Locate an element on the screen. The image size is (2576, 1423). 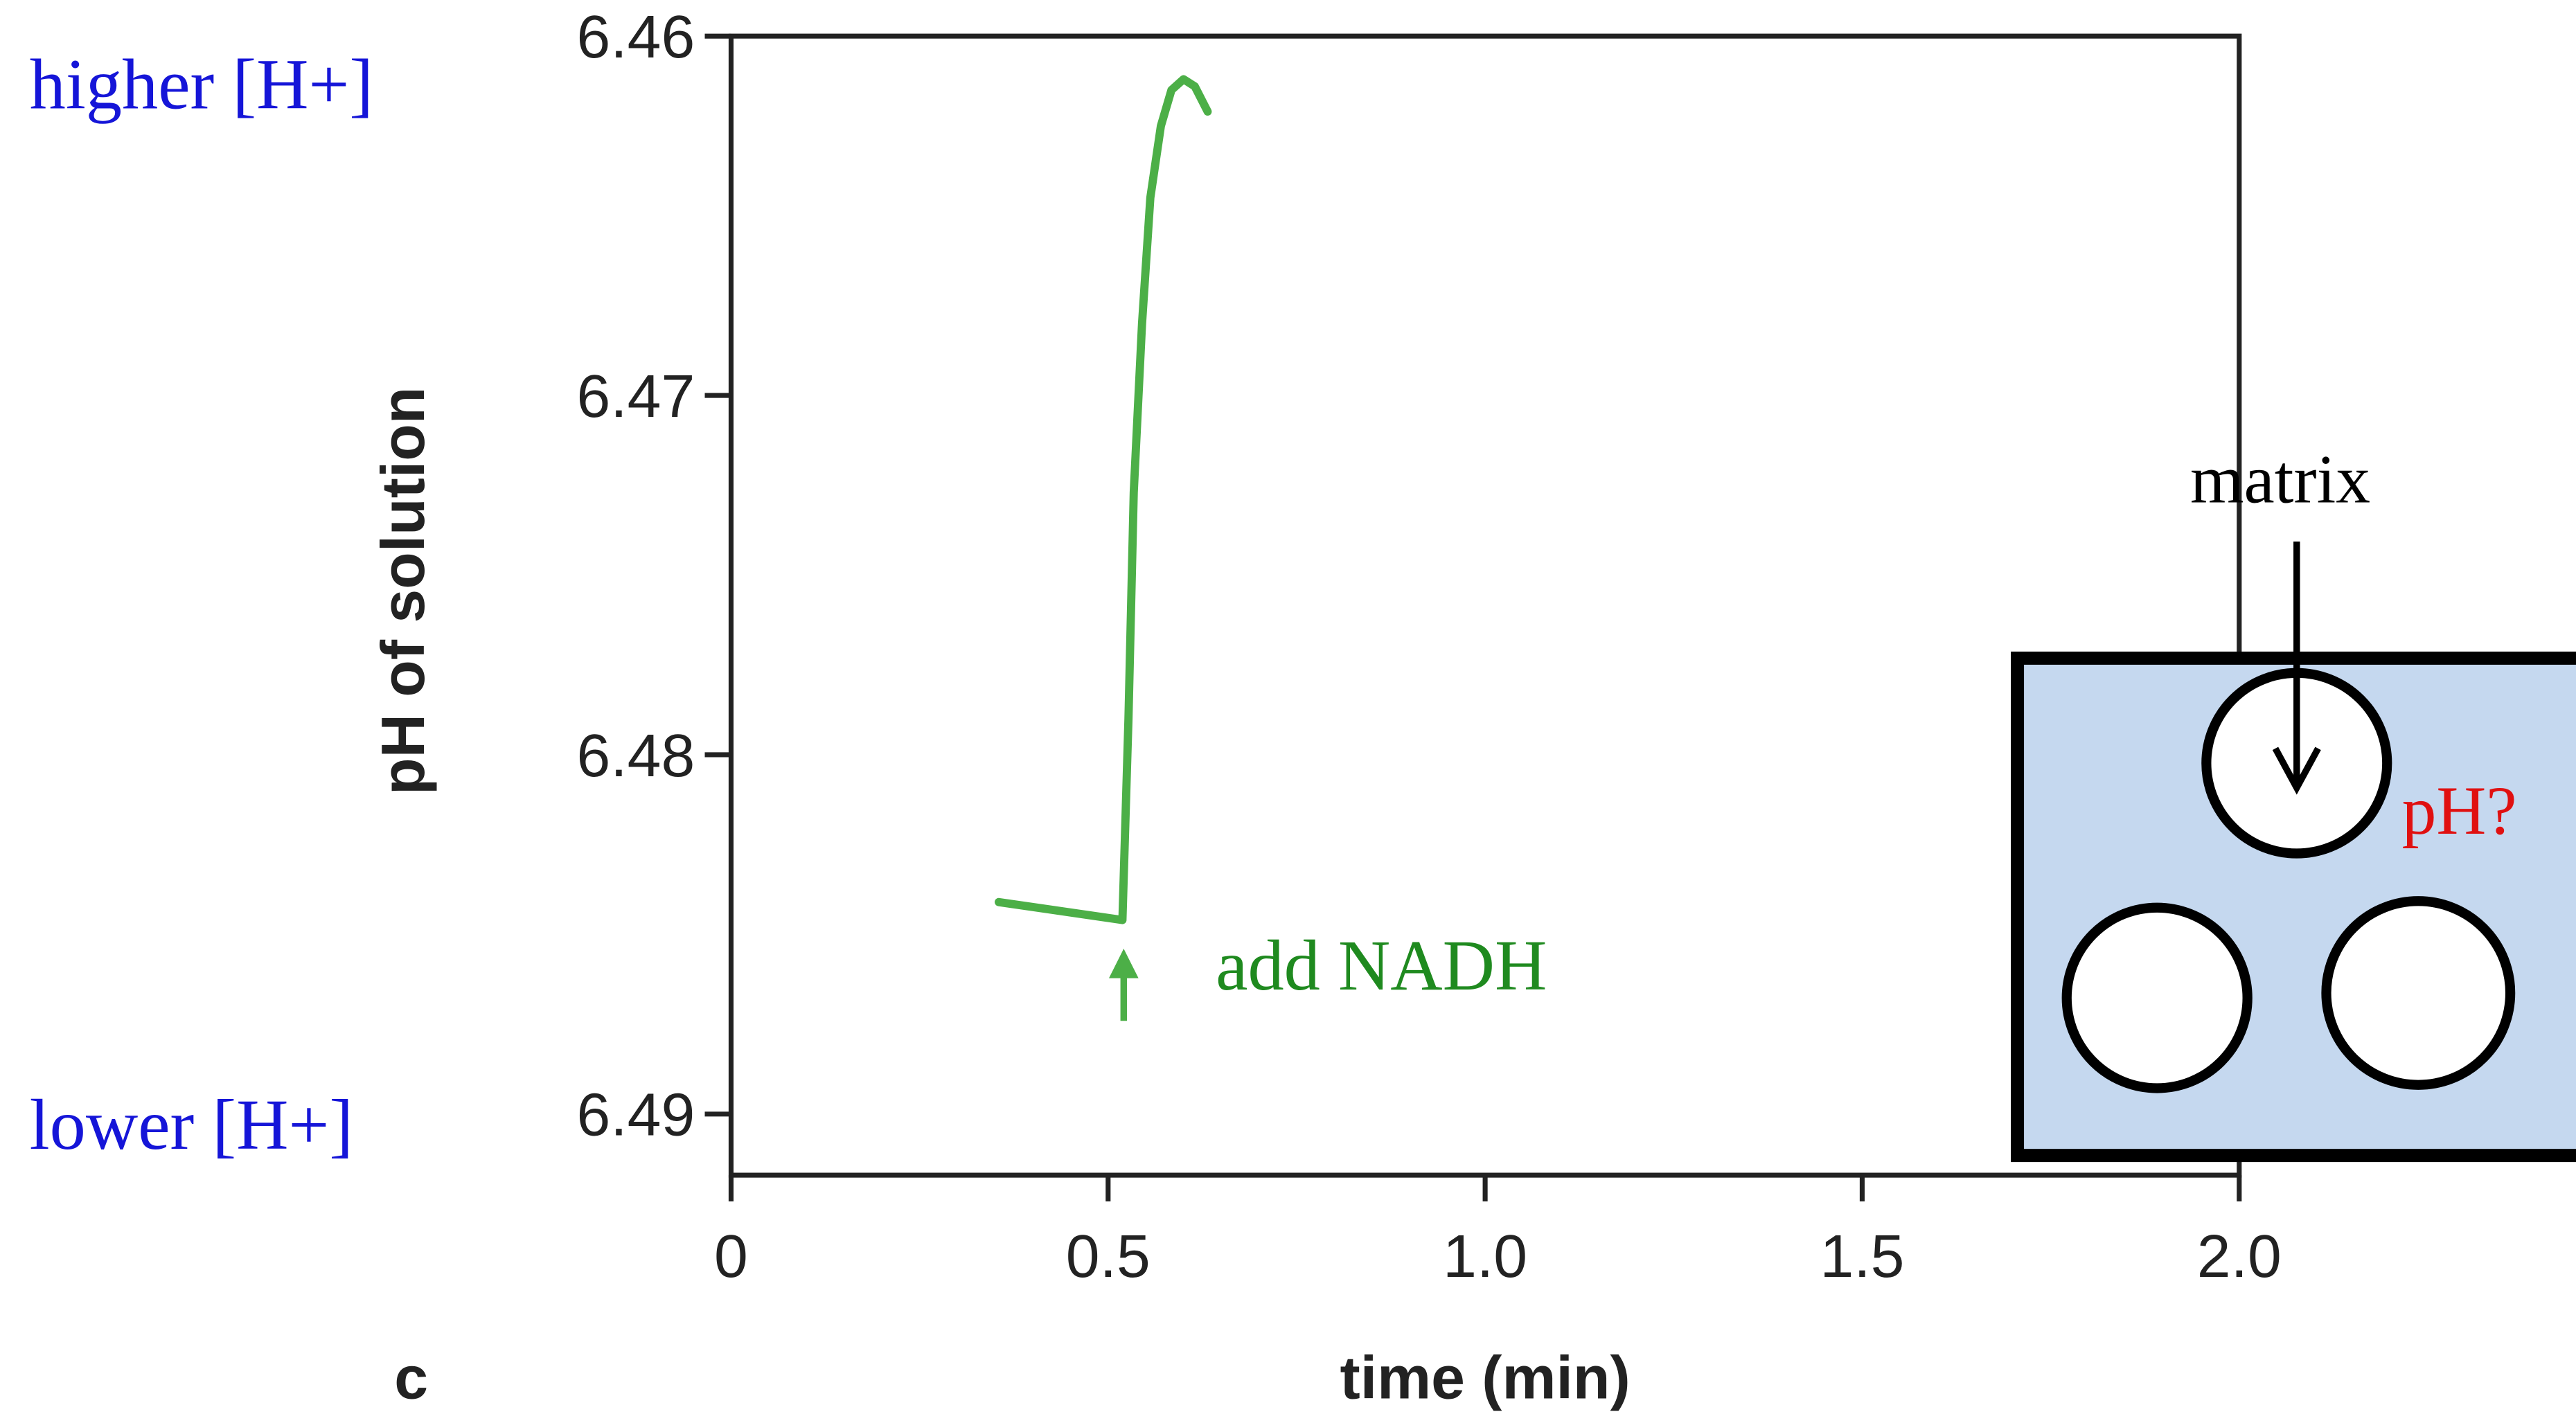
lower-label: lower [H+] is located at coordinates (191, 1124).